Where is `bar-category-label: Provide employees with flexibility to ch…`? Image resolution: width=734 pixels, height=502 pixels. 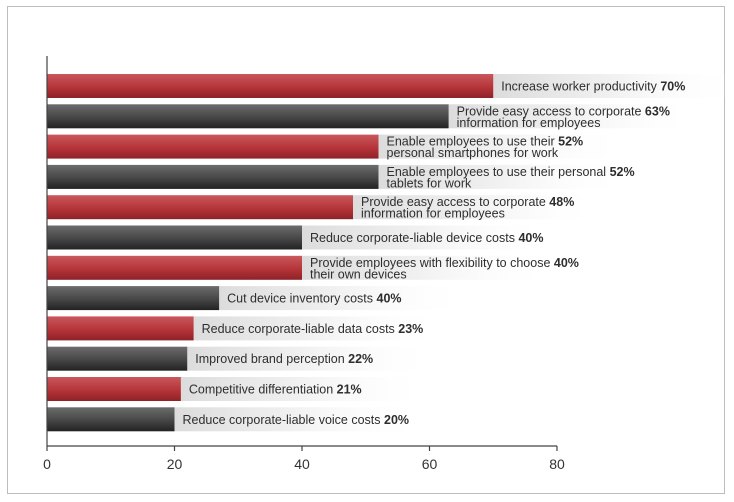 bar-category-label: Provide employees with flexibility to ch… is located at coordinates (444, 263).